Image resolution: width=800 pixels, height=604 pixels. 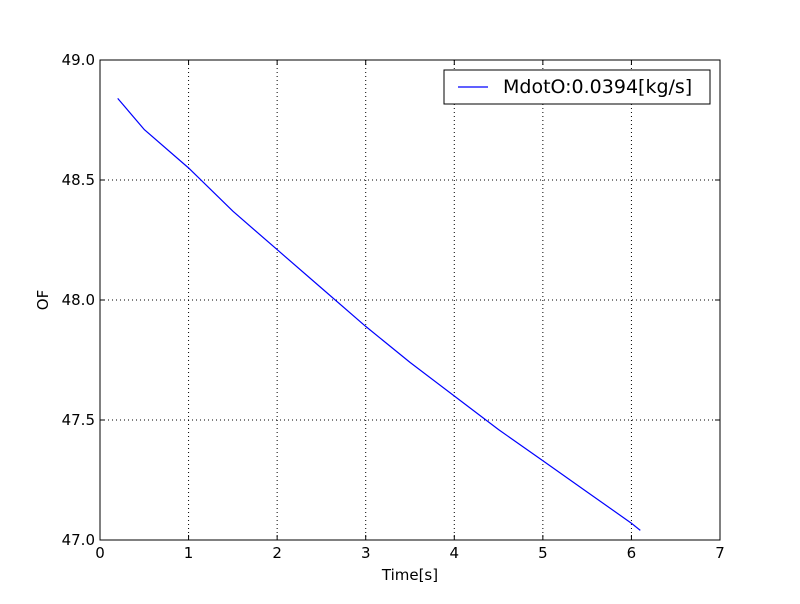 I want to click on legend-box, so click(x=577, y=87).